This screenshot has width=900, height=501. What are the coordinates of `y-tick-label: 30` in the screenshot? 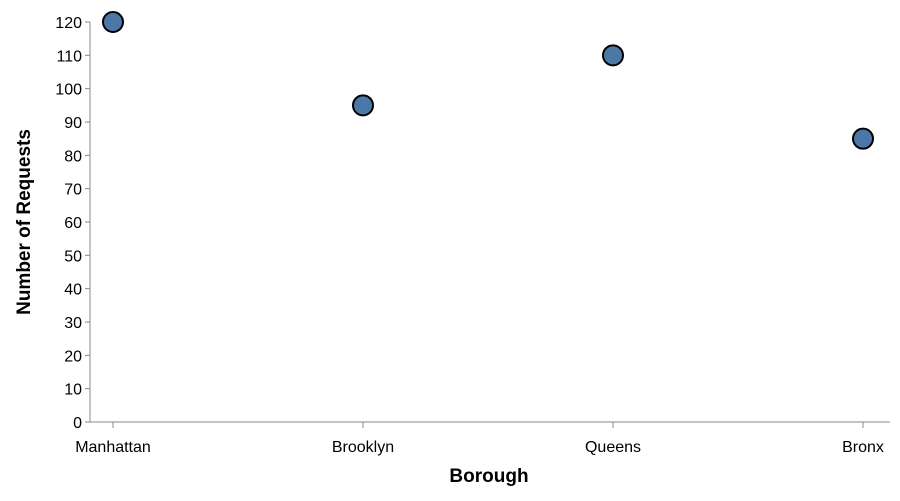 It's located at (73, 323).